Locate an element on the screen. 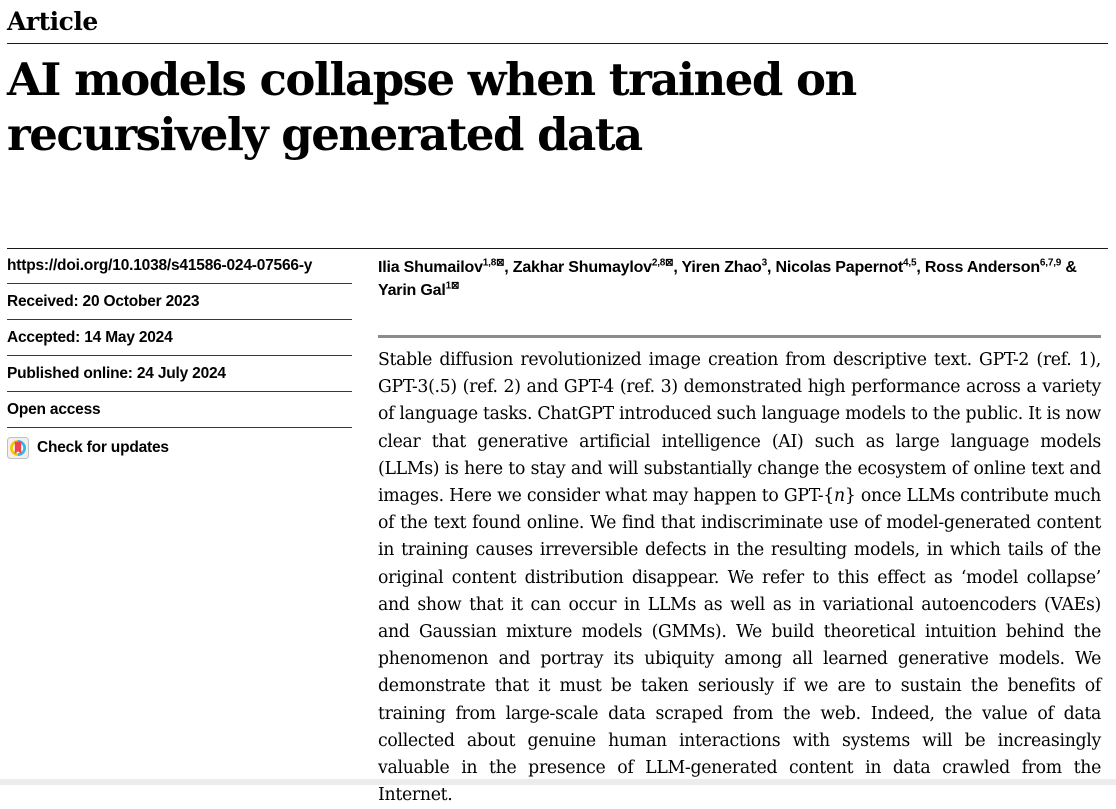  crossmark-icon is located at coordinates (18, 448).